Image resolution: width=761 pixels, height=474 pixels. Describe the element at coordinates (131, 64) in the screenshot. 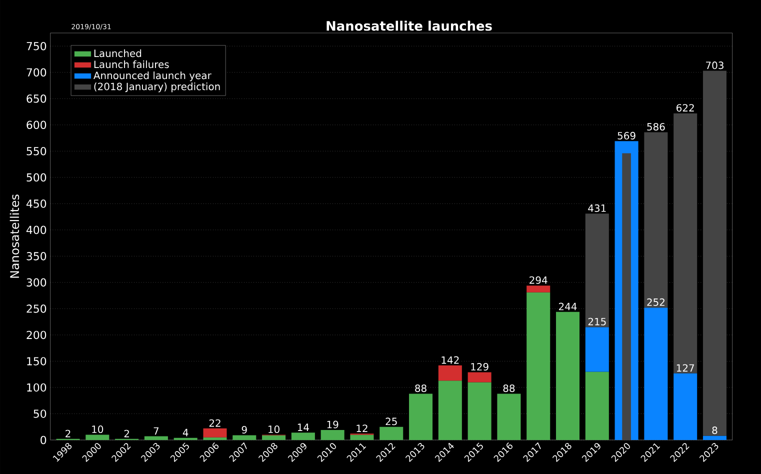

I see `legend-label: Launch failures` at that location.